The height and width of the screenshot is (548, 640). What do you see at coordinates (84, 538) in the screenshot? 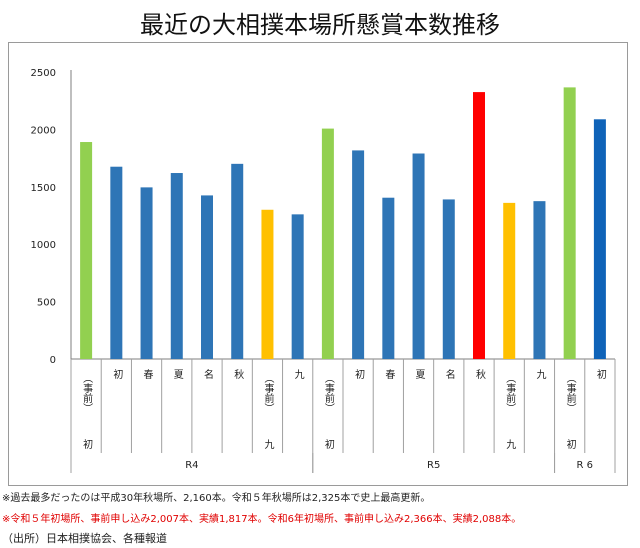
I see `source-note: （出所）日本相撲協会、各種報道` at bounding box center [84, 538].